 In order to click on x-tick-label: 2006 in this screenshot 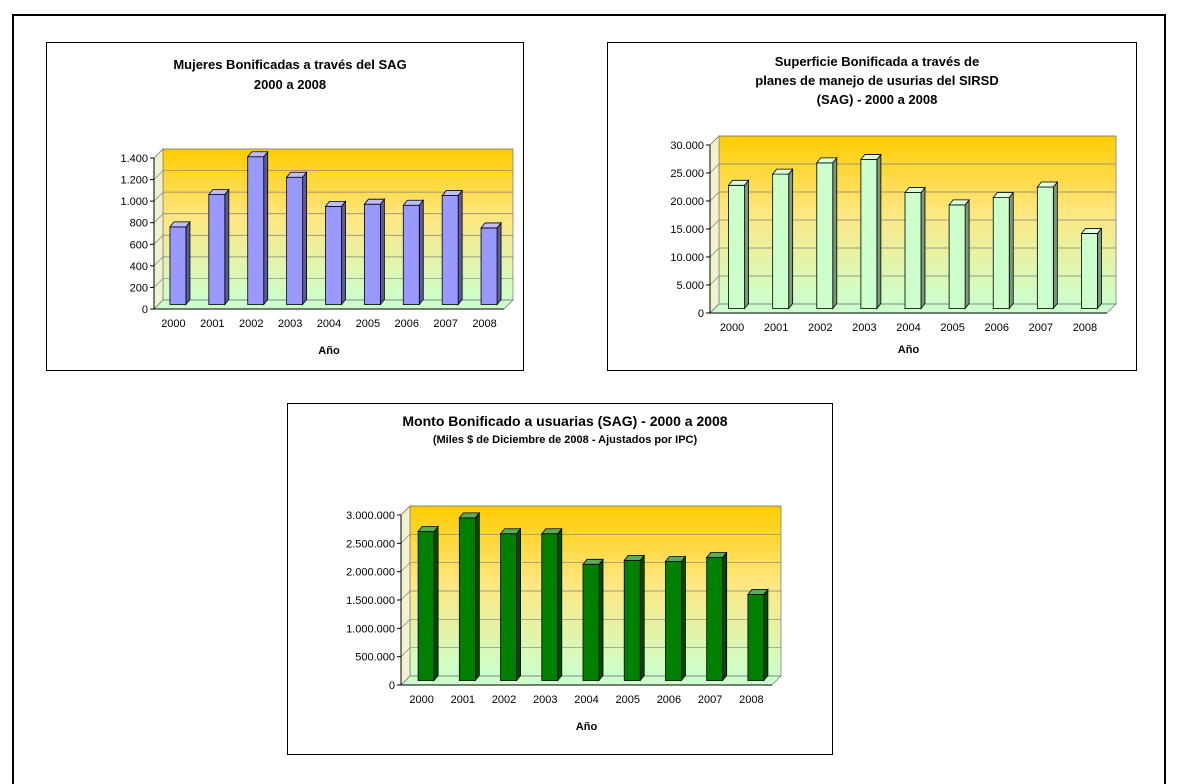, I will do `click(996, 328)`.